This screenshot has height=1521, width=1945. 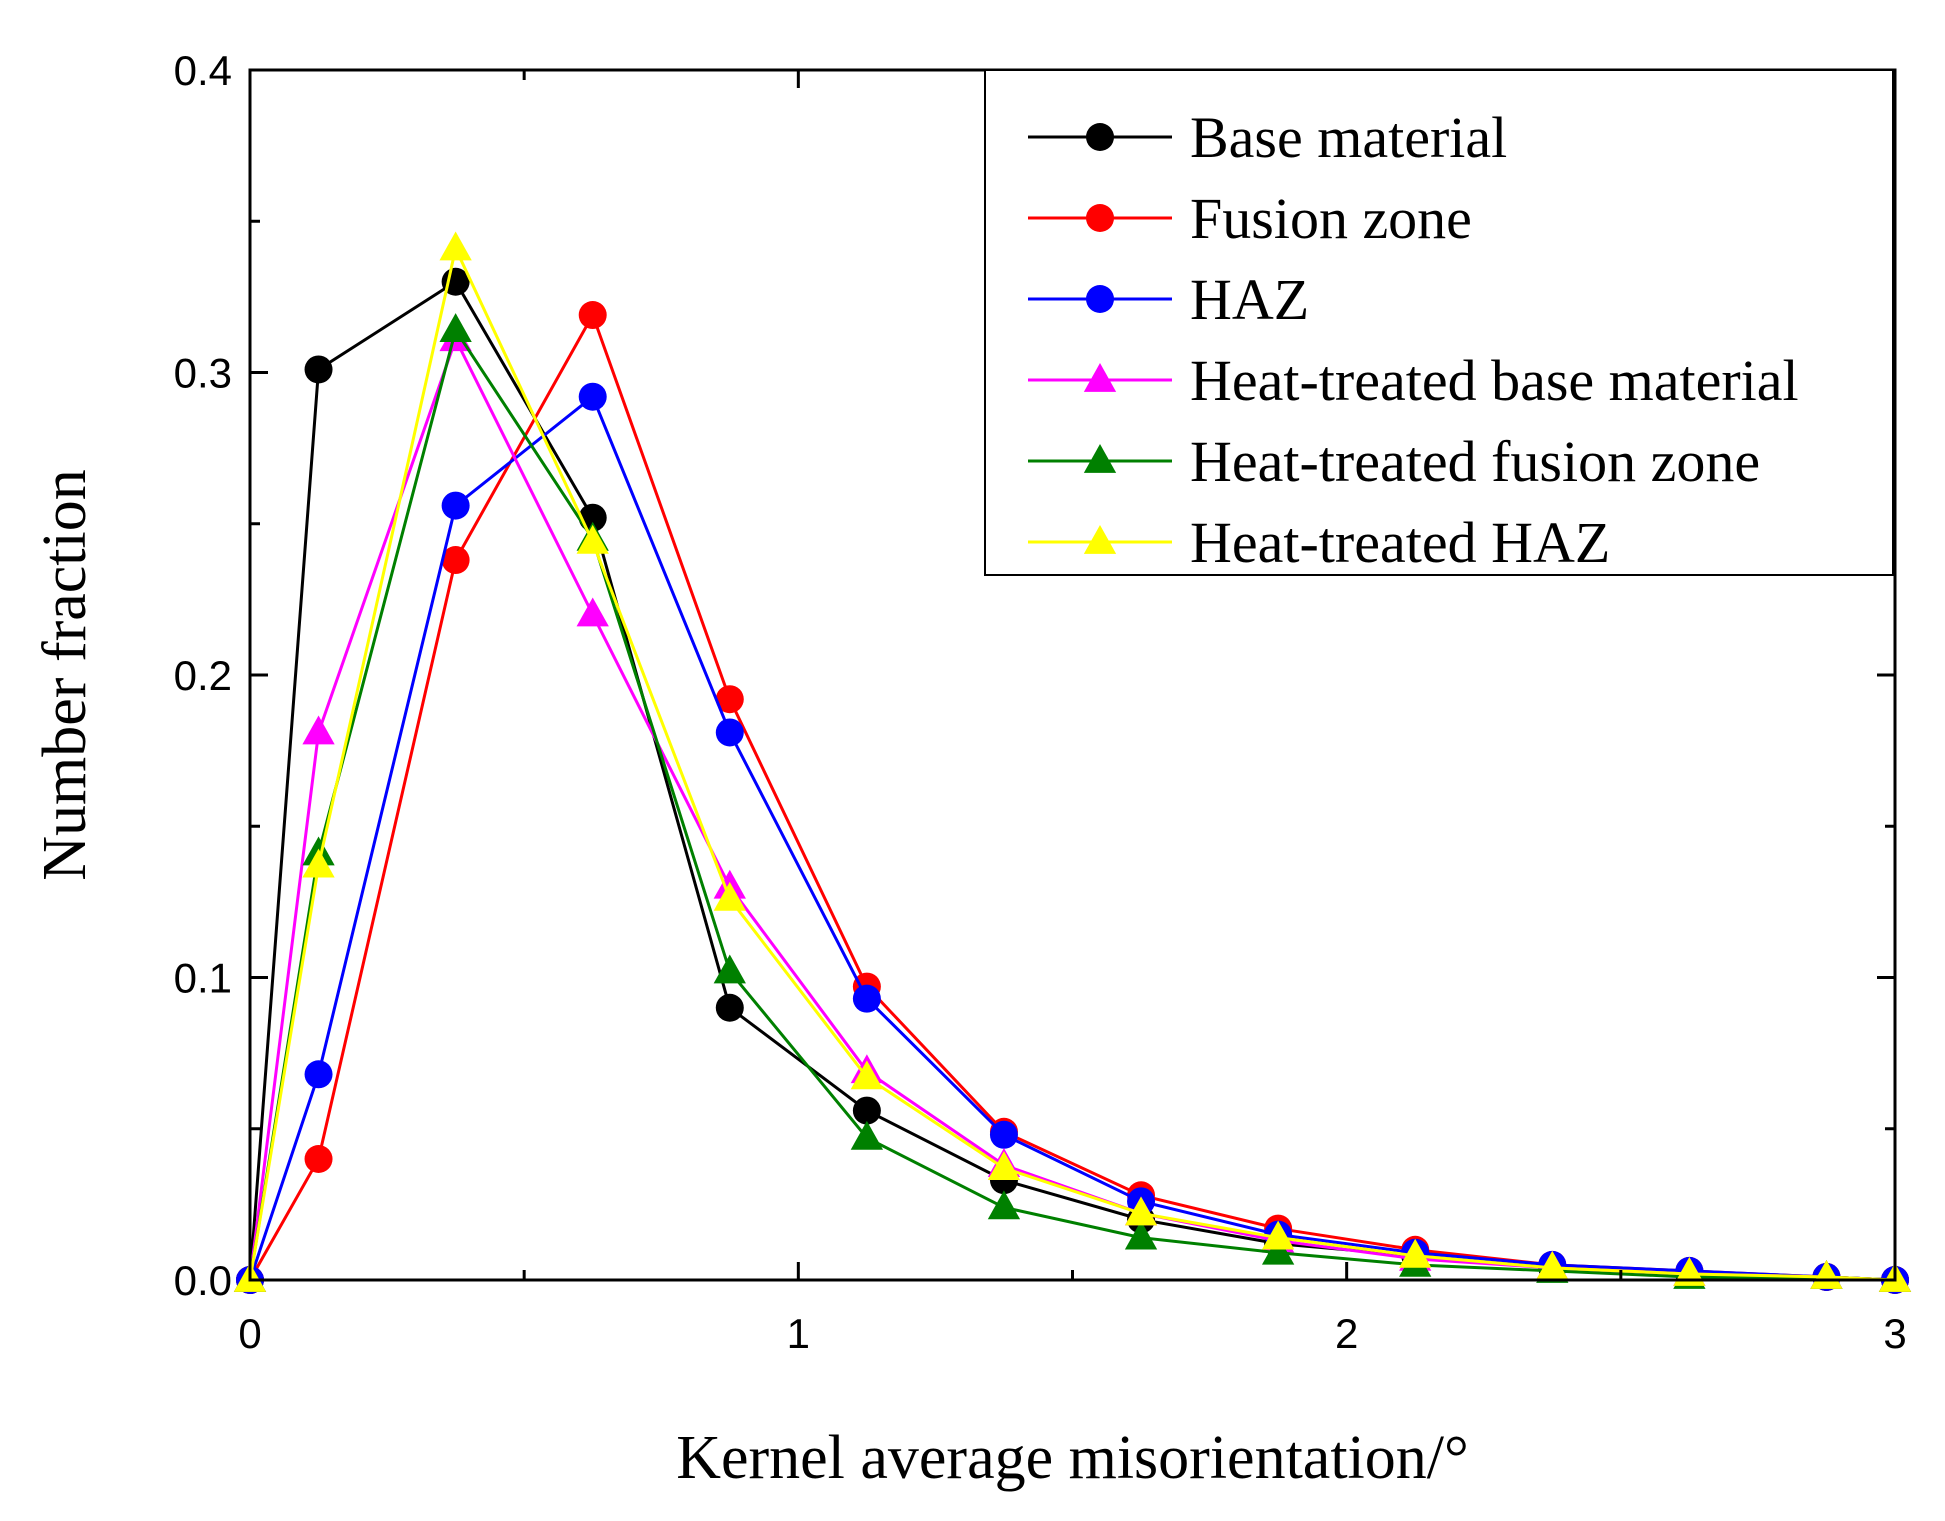 I want to click on legend-item-heat-treated-haz: Heat-treated HAZ, so click(x=1319, y=542).